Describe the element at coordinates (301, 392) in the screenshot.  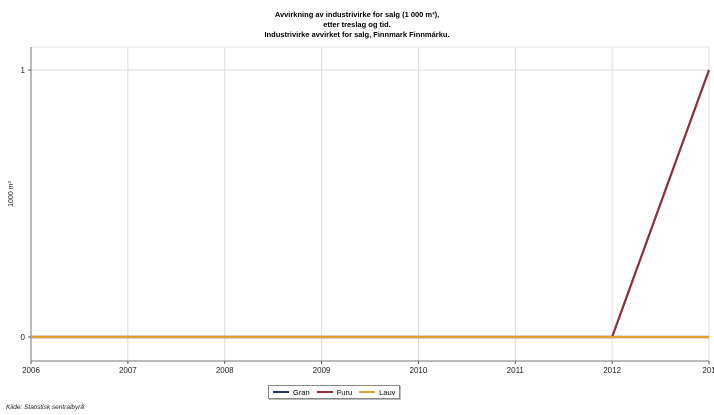
I see `legend-label-gran: Gran` at that location.